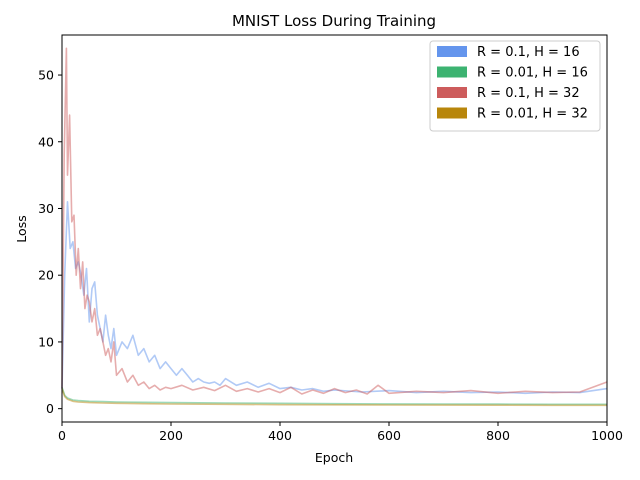 The image size is (640, 480). Describe the element at coordinates (46, 341) in the screenshot. I see `y-tick-label: 10` at that location.